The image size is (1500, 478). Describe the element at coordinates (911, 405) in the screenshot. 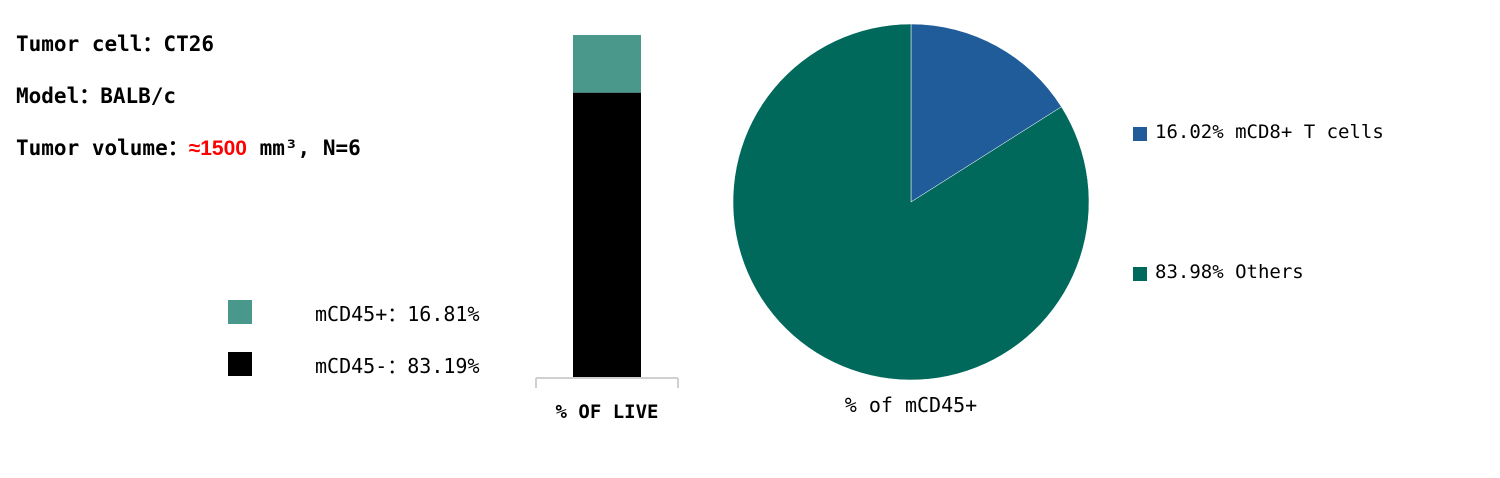

I see `pie-title: % of mCD45+` at that location.